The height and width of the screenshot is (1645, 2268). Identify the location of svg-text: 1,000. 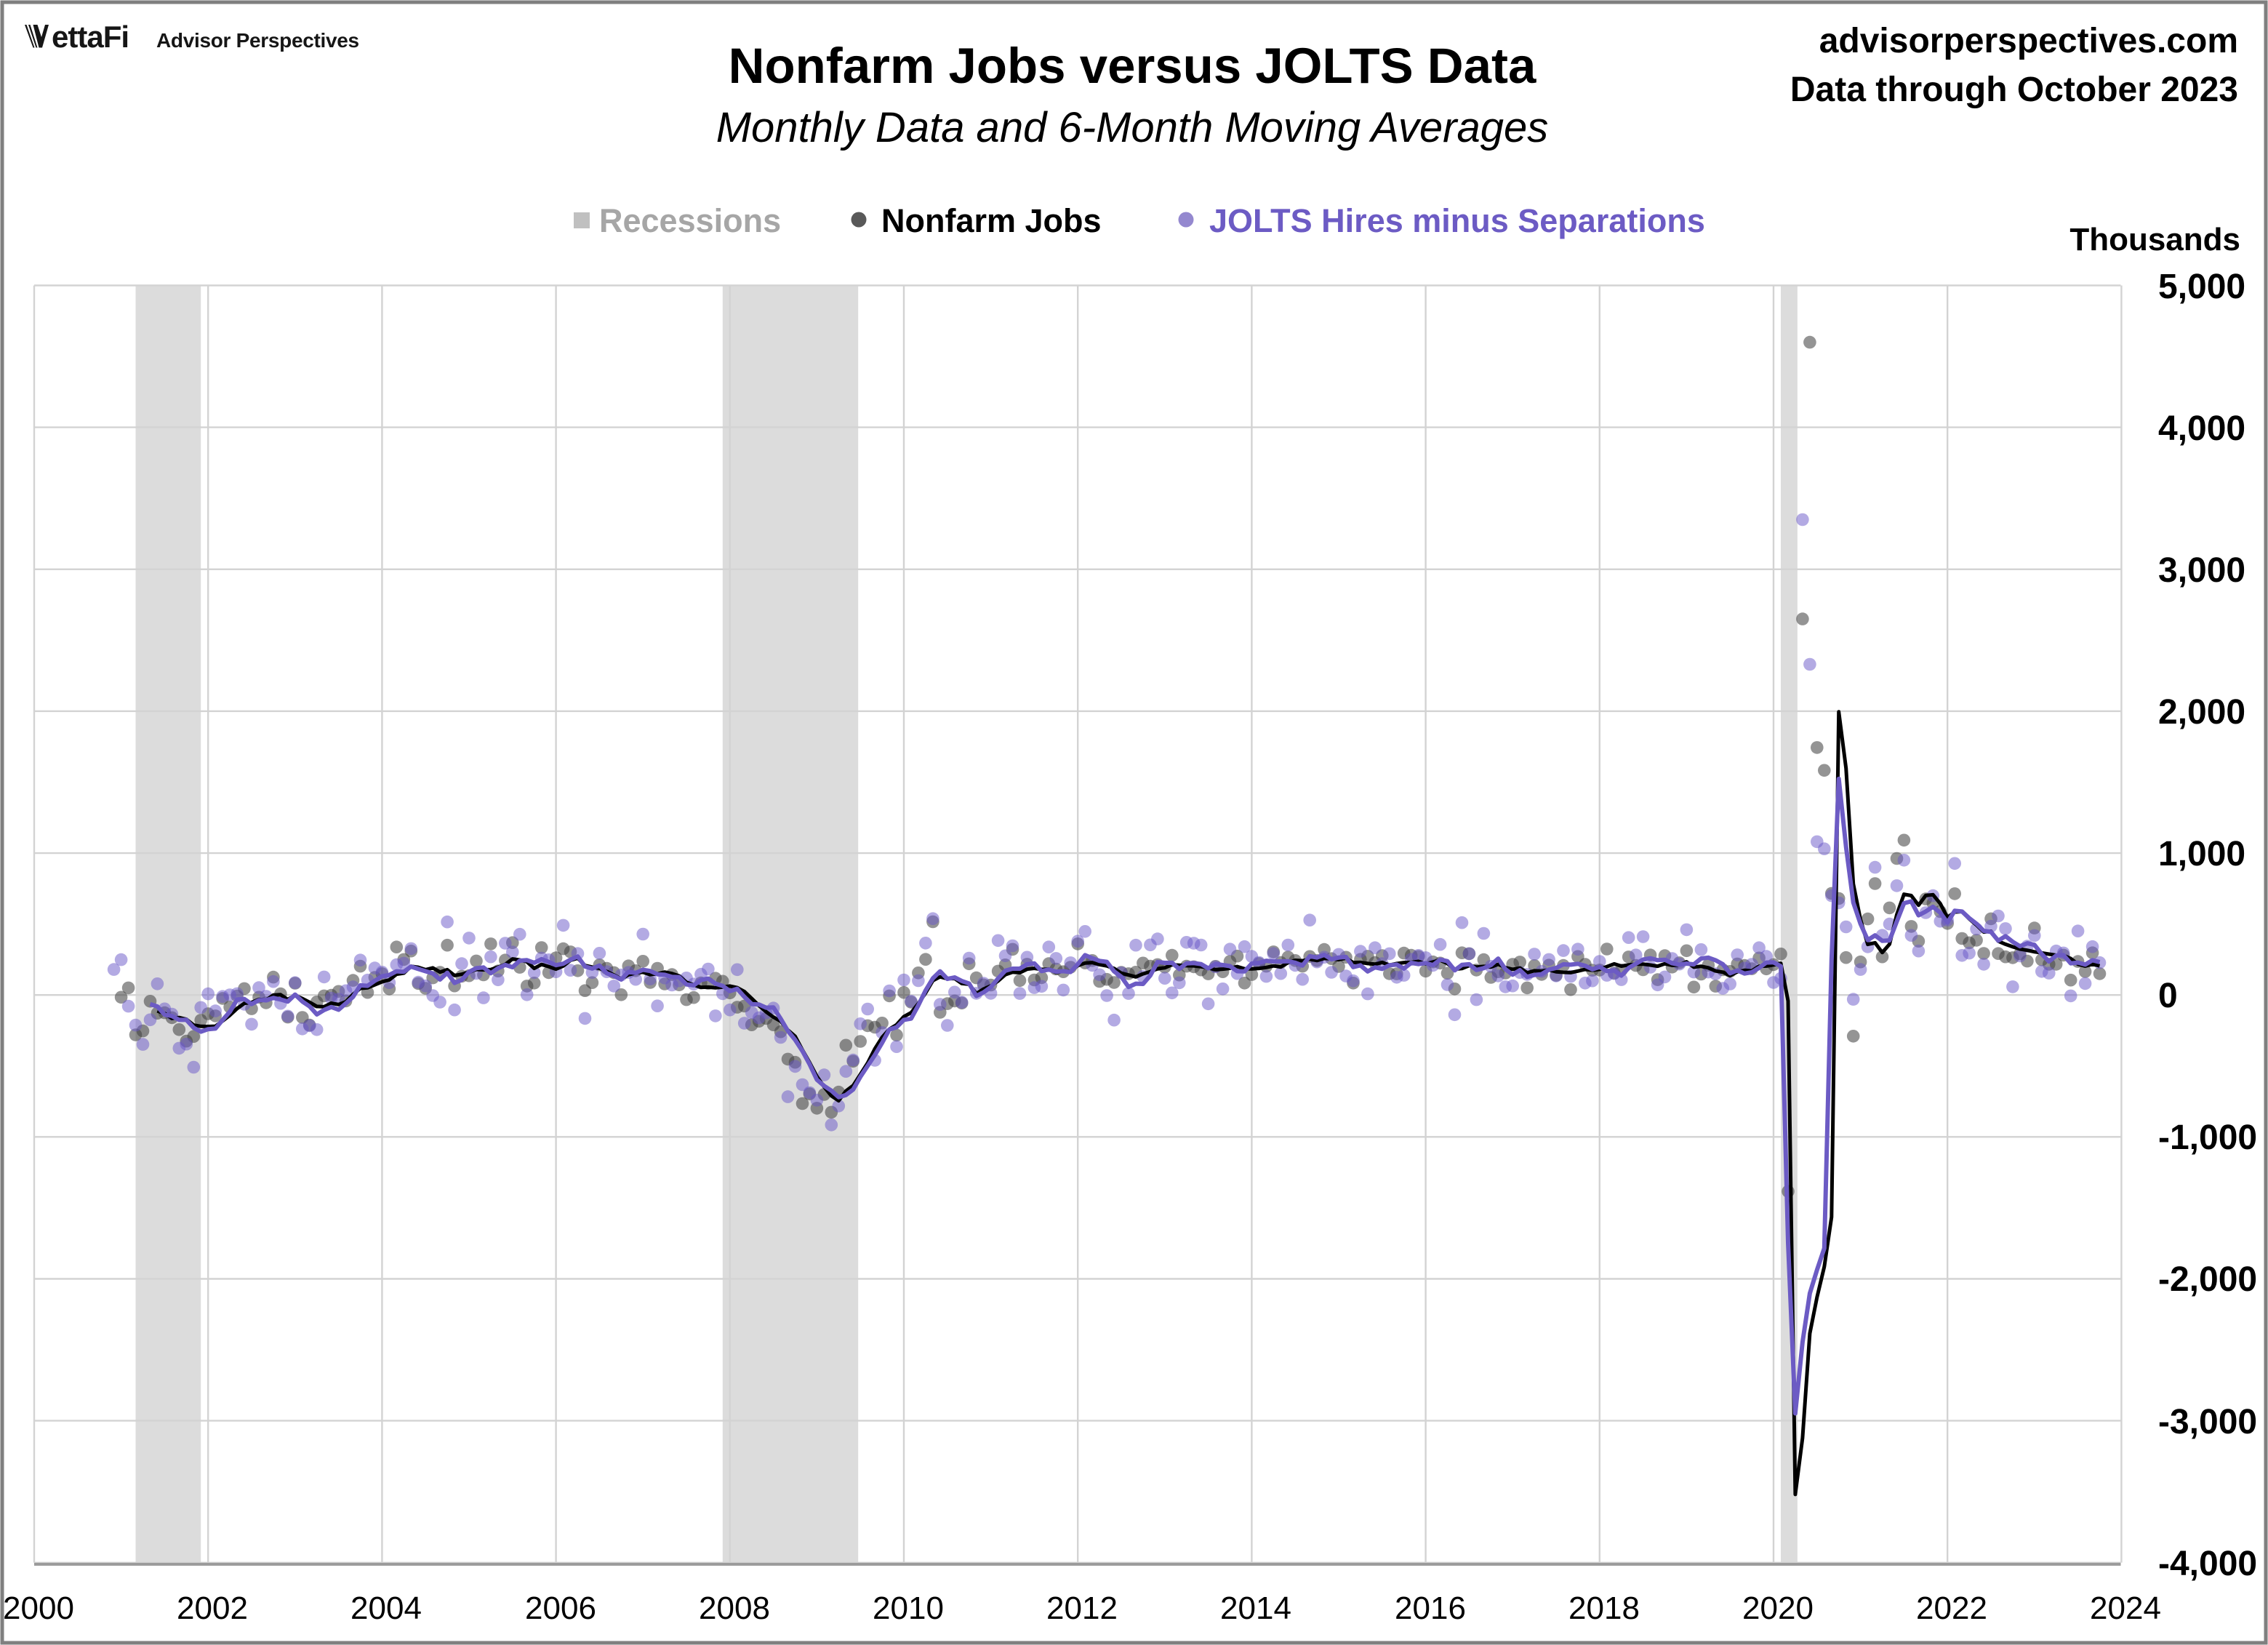
(2201, 854).